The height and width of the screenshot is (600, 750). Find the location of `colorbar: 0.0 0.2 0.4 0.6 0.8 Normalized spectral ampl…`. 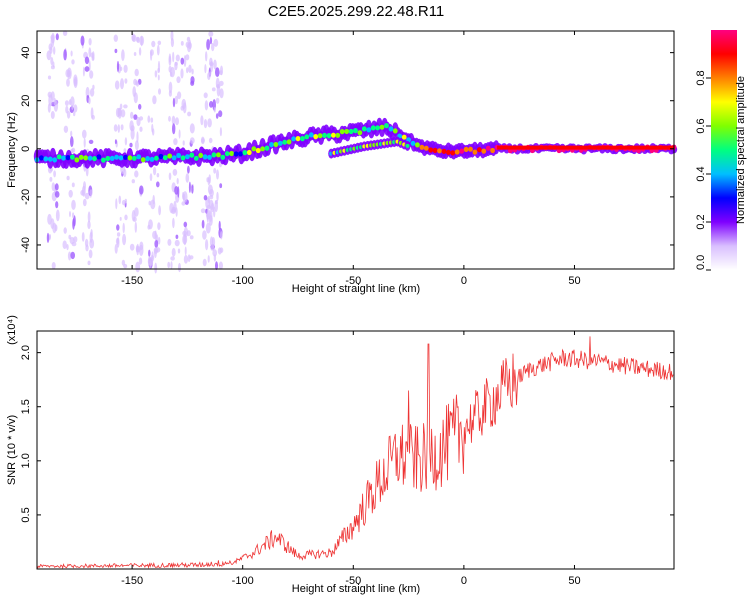

colorbar: 0.0 0.2 0.4 0.6 0.8 Normalized spectral ampl… is located at coordinates (721, 150).